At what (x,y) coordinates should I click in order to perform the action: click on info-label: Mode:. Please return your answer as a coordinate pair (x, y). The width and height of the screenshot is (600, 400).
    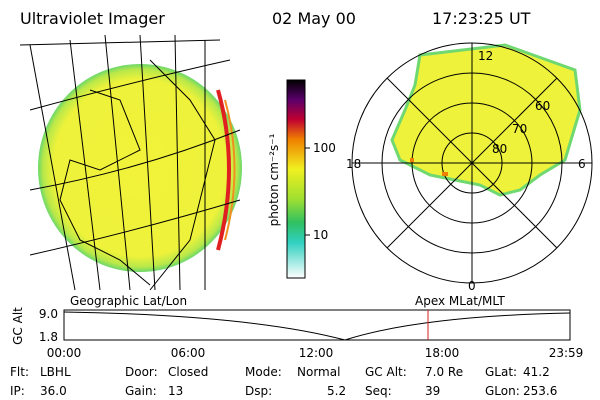
    Looking at the image, I should click on (263, 372).